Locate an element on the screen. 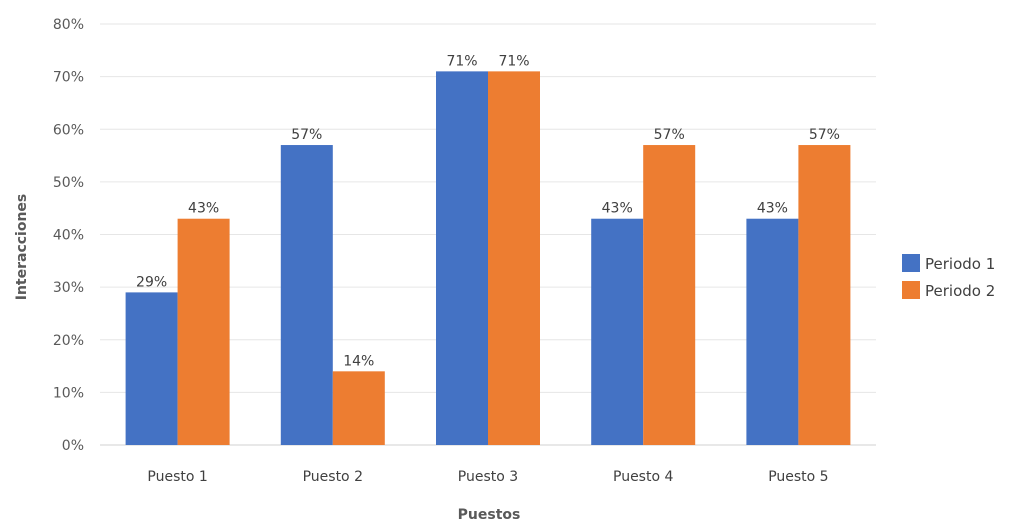 This screenshot has width=1020, height=526. x-tick-label: Puesto 3 is located at coordinates (488, 477).